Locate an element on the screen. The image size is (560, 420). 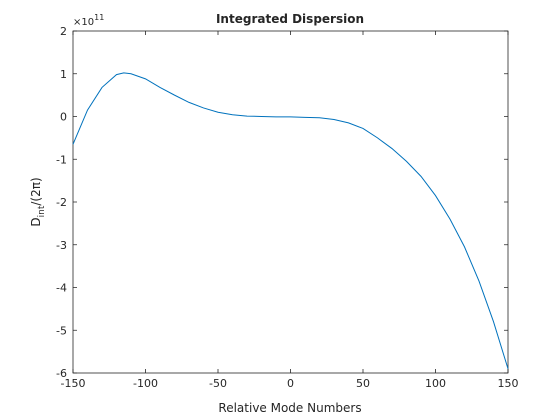
y-exponent: ×10¹¹ is located at coordinates (88, 20).